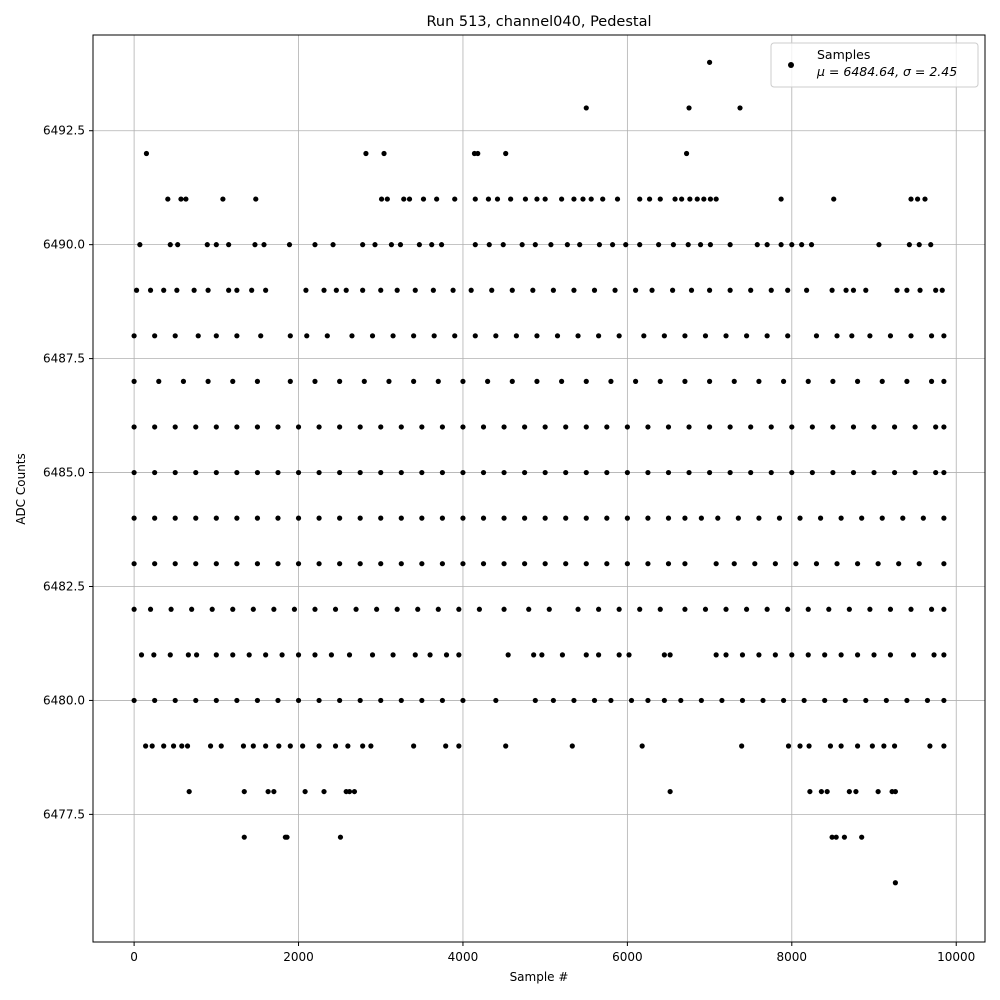 The height and width of the screenshot is (1000, 1000). Describe the element at coordinates (886, 71) in the screenshot. I see `legend-stats: μ = 6484.64, σ = 2.45` at that location.